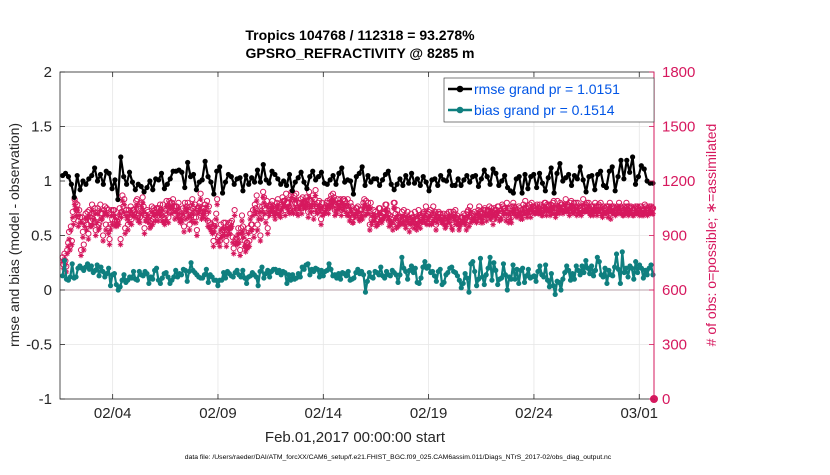  Describe the element at coordinates (14, 235) in the screenshot. I see `y-axis-label-left: rmse and bias (model - observation)` at that location.